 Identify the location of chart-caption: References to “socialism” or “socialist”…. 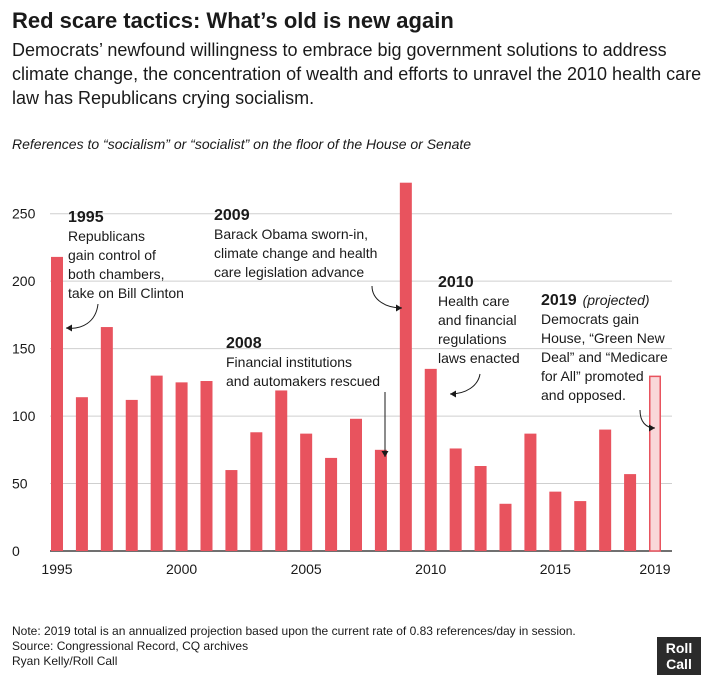
(242, 144).